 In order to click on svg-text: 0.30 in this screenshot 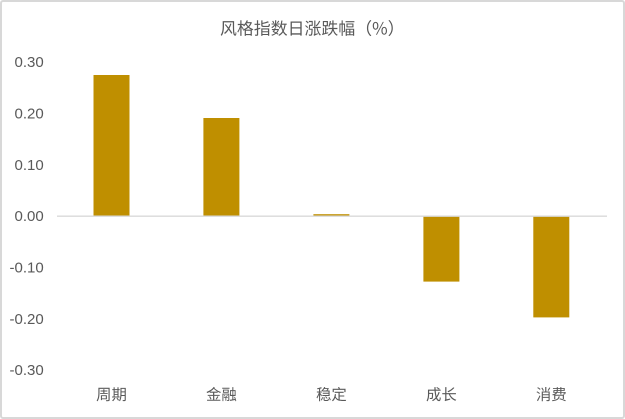, I will do `click(28, 62)`.